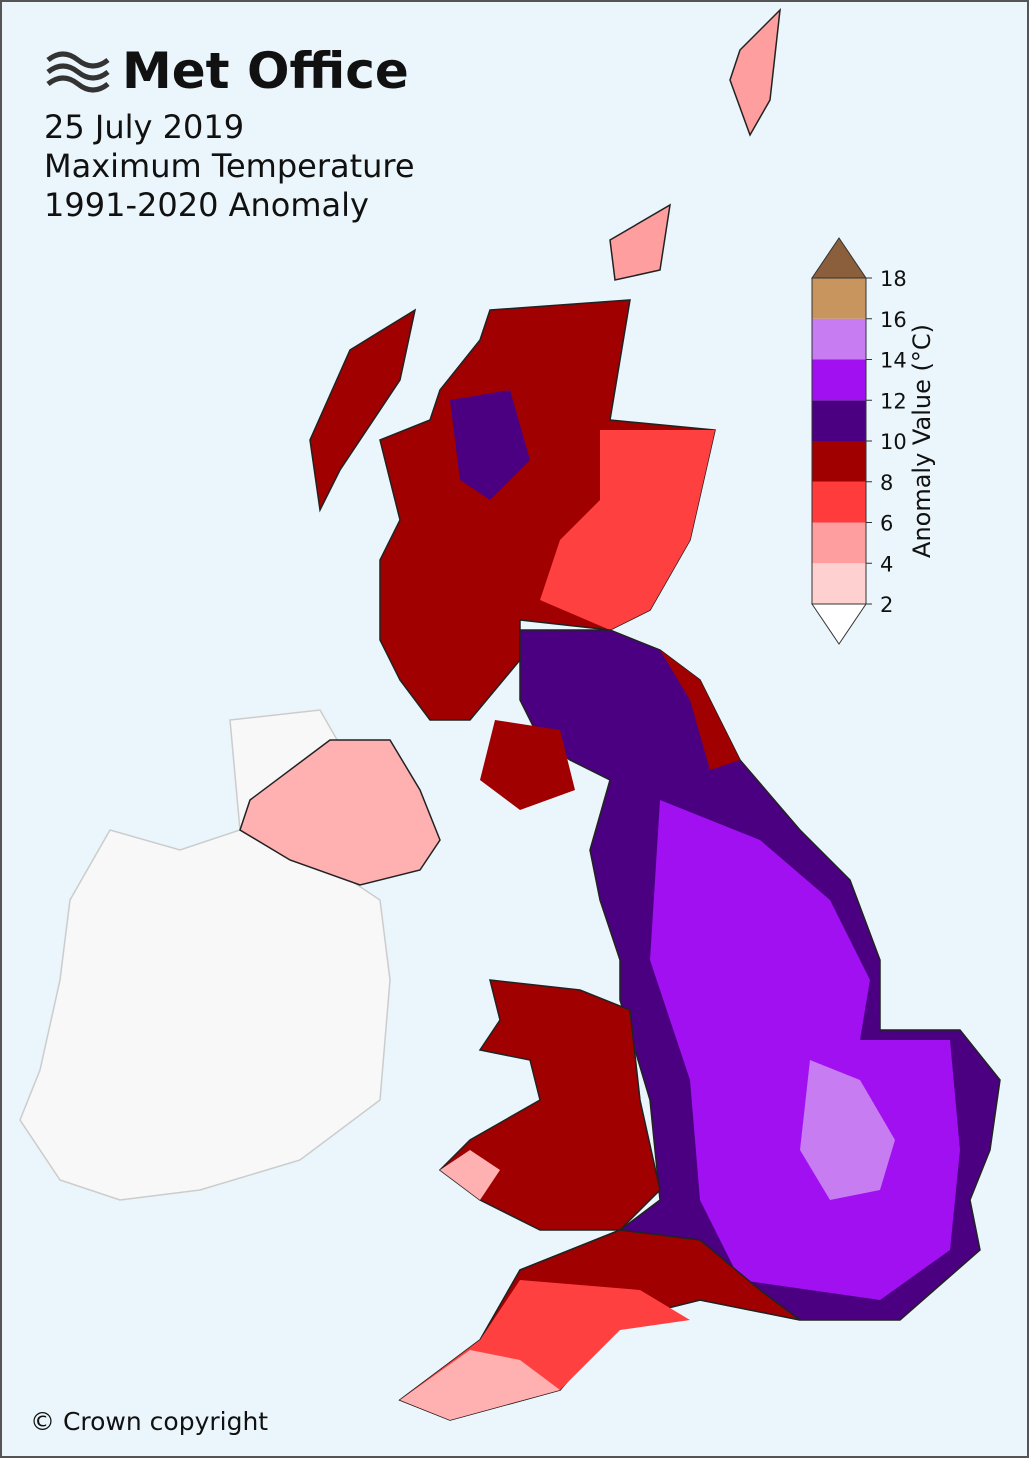  I want to click on north-coast, so click(700, 710).